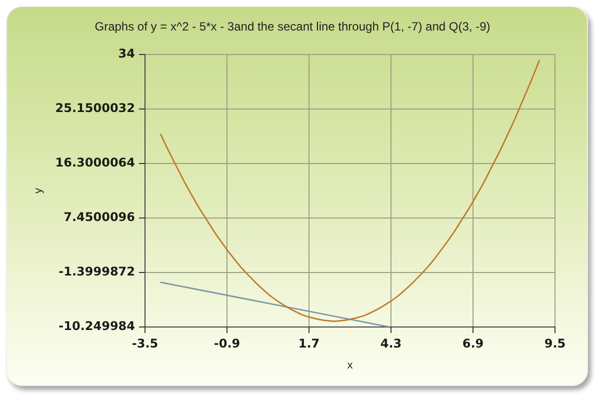  I want to click on y-tick-label: 16.3000064, so click(95, 163).